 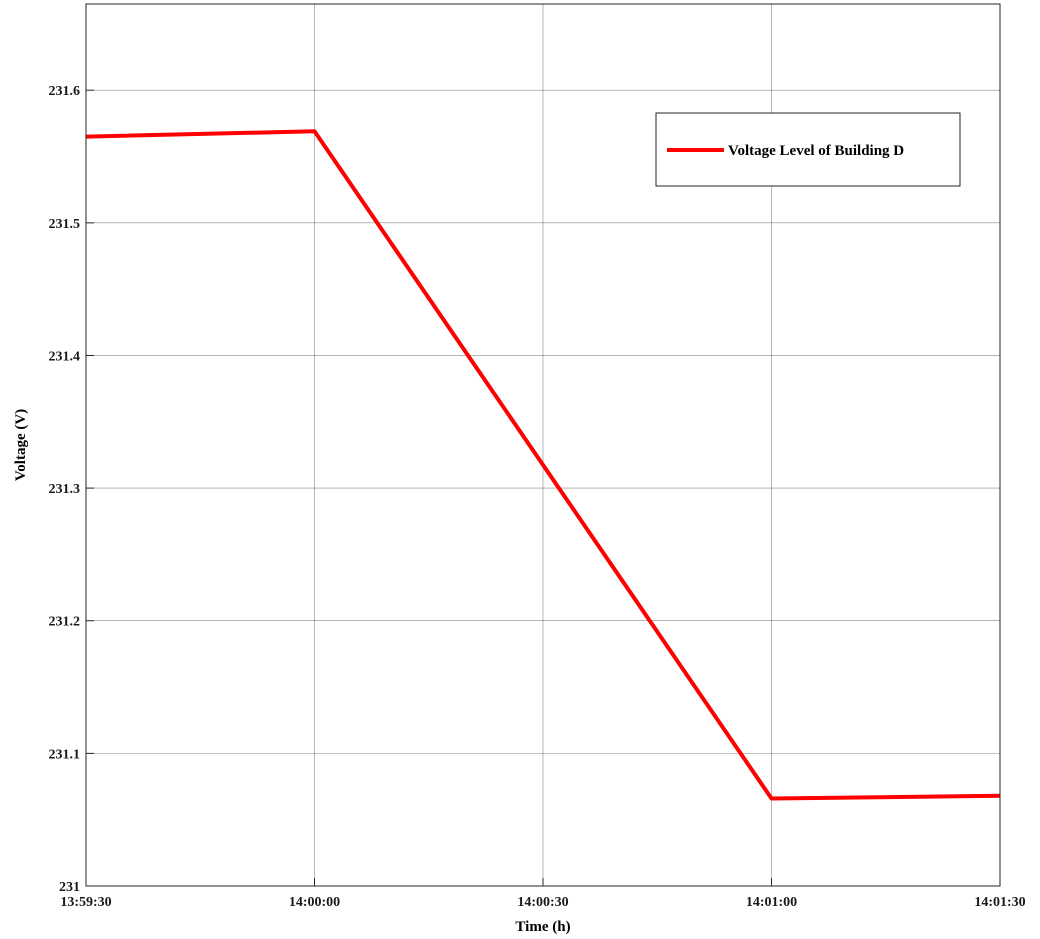 What do you see at coordinates (542, 902) in the screenshot?
I see `x-tick-label: 14:00:30` at bounding box center [542, 902].